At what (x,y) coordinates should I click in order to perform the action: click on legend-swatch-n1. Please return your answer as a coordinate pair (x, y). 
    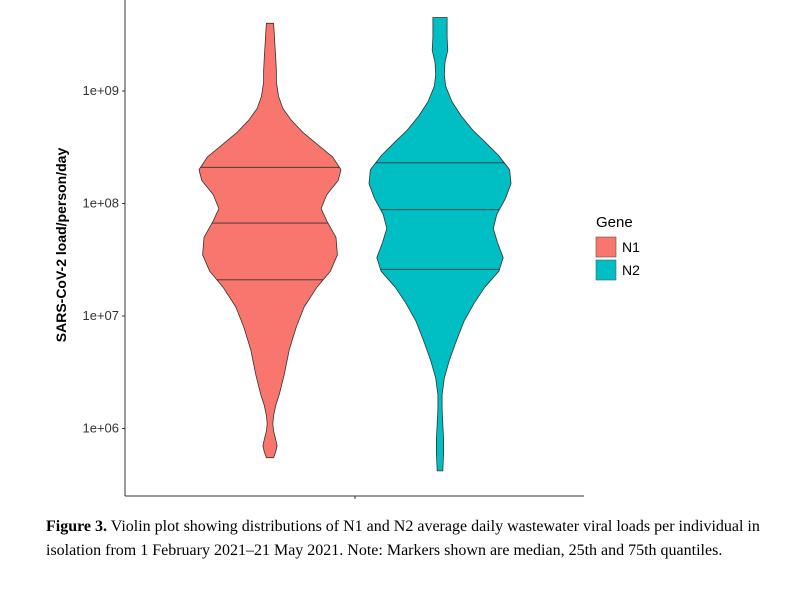
    Looking at the image, I should click on (606, 247).